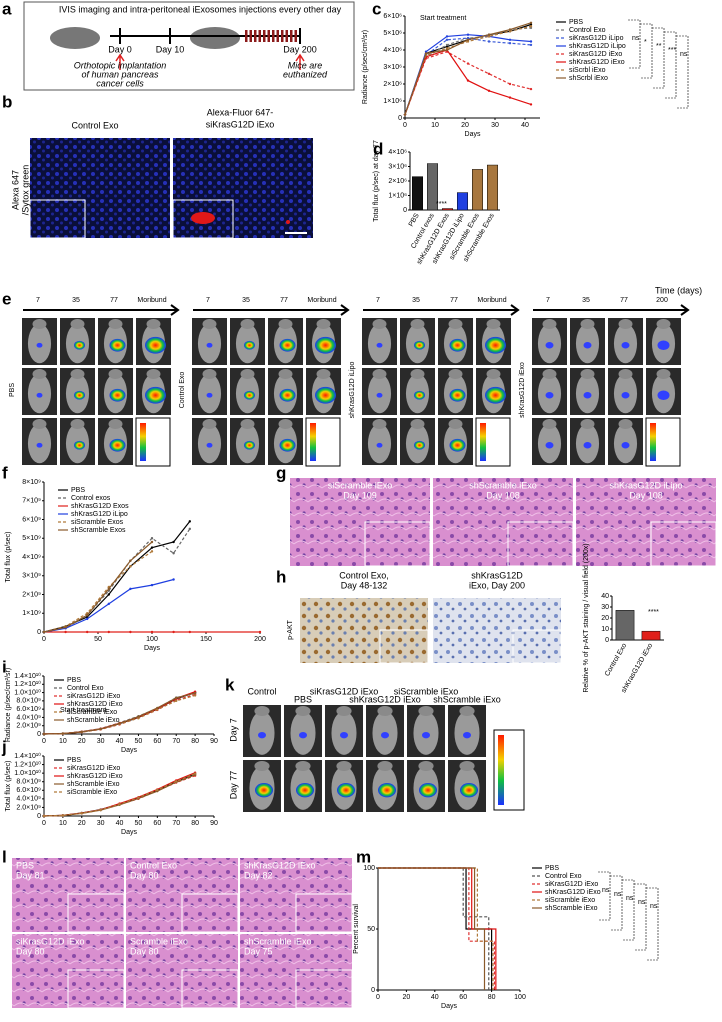 The height and width of the screenshot is (1022, 722). What do you see at coordinates (397, 195) in the screenshot?
I see `y-tick-label: 1×10⁶` at bounding box center [397, 195].